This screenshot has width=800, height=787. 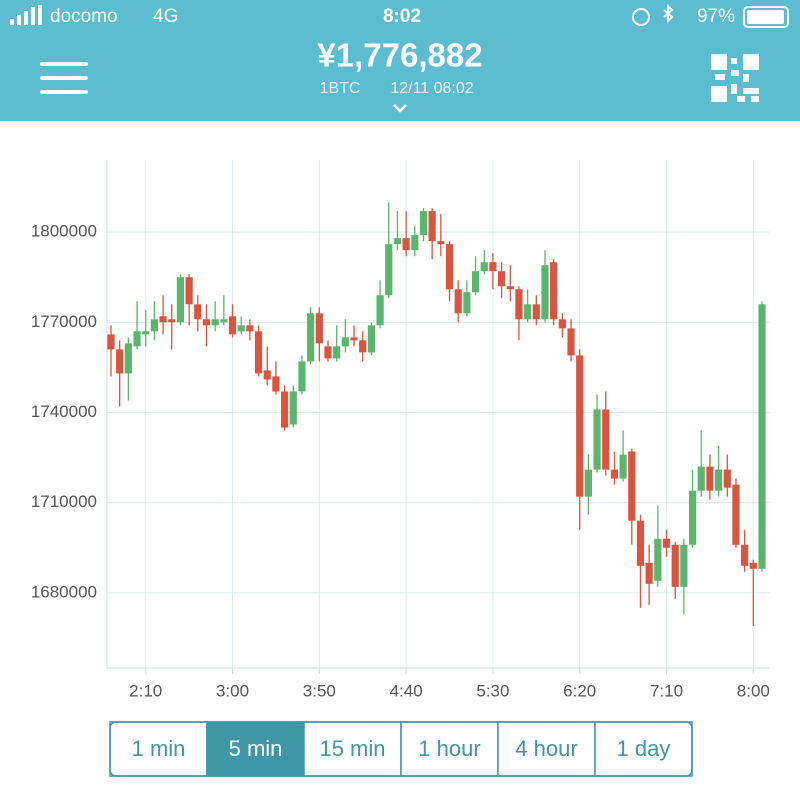 What do you see at coordinates (232, 690) in the screenshot?
I see `x-tick-label: 3:00` at bounding box center [232, 690].